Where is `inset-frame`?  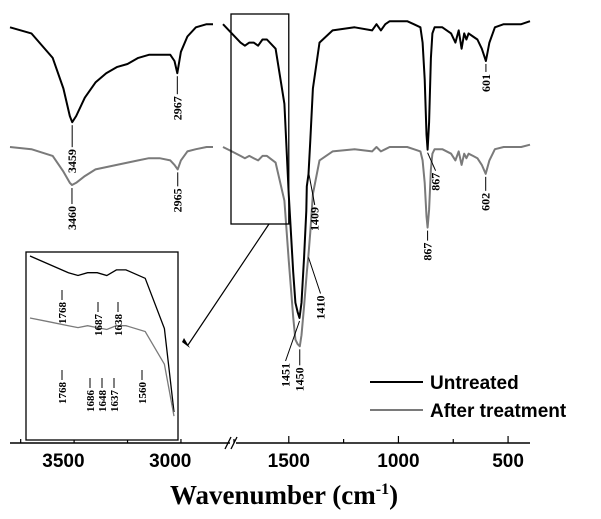
inset-frame is located at coordinates (102, 346).